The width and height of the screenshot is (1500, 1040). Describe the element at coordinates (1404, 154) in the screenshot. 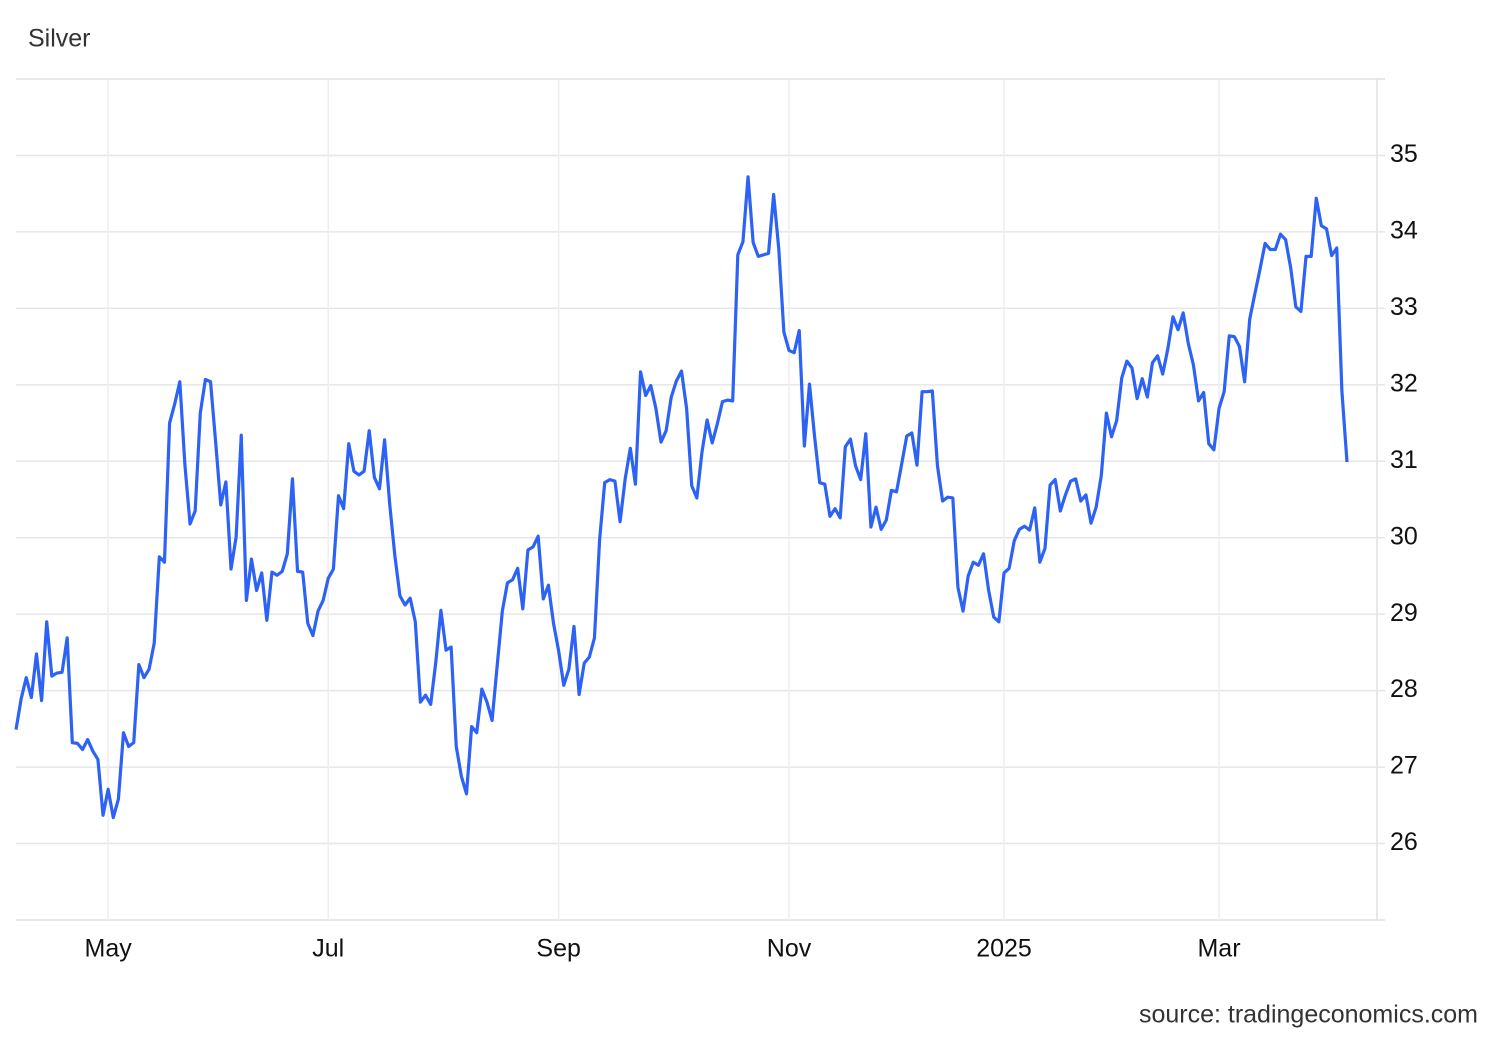

I see `y-tick-label: 35` at that location.